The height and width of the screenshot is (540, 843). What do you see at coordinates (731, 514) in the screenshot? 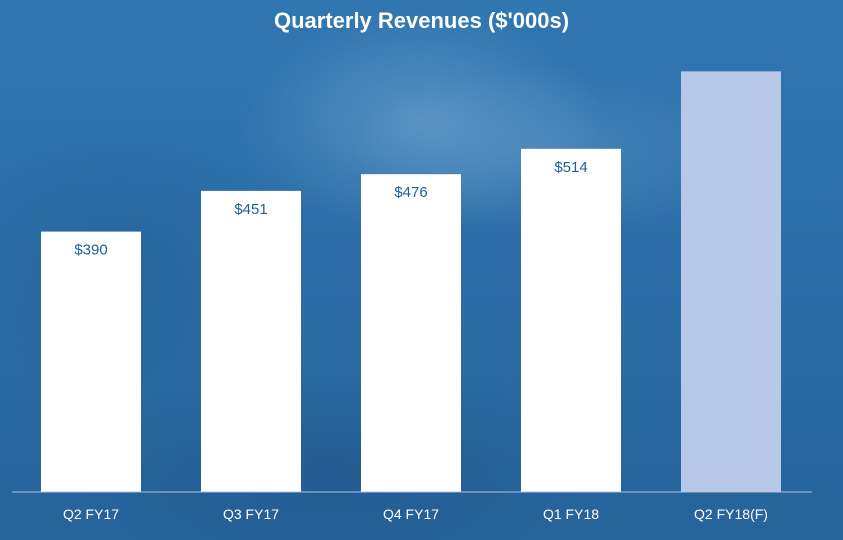
I see `category-label-5: Q2 FY18(F)` at bounding box center [731, 514].